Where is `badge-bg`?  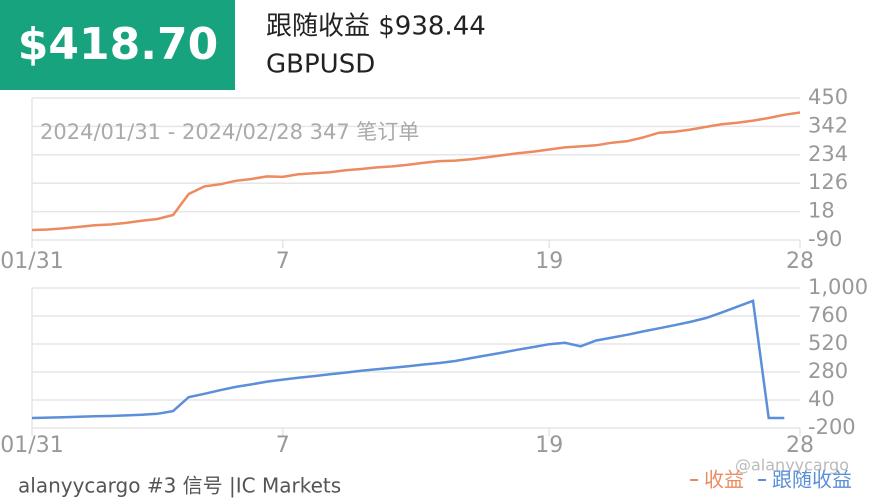
badge-bg is located at coordinates (117, 45).